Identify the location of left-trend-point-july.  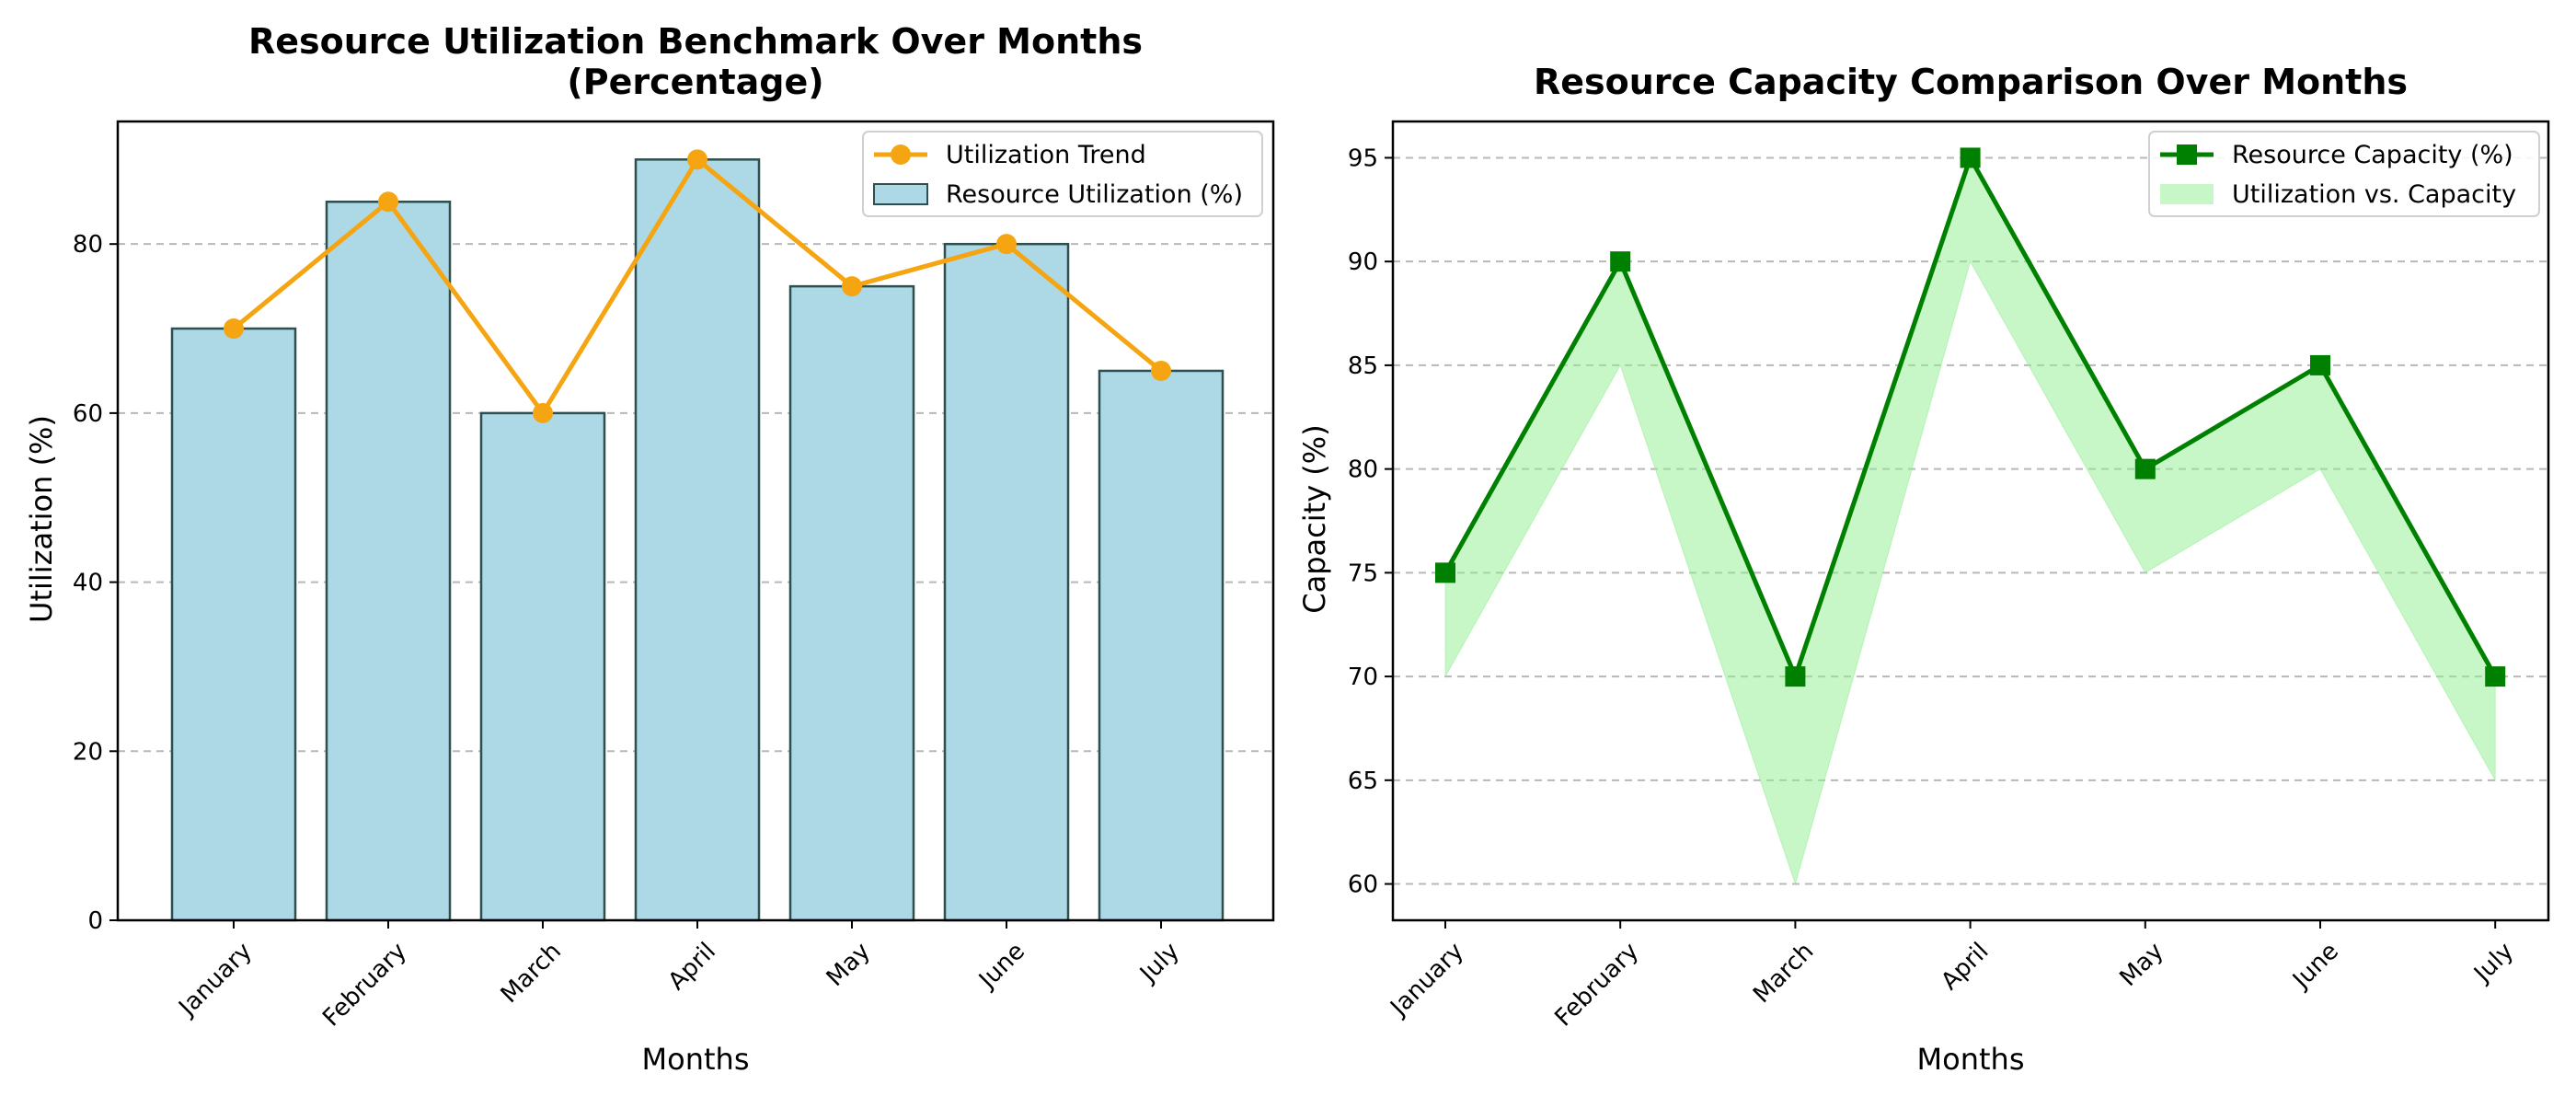
(1161, 370).